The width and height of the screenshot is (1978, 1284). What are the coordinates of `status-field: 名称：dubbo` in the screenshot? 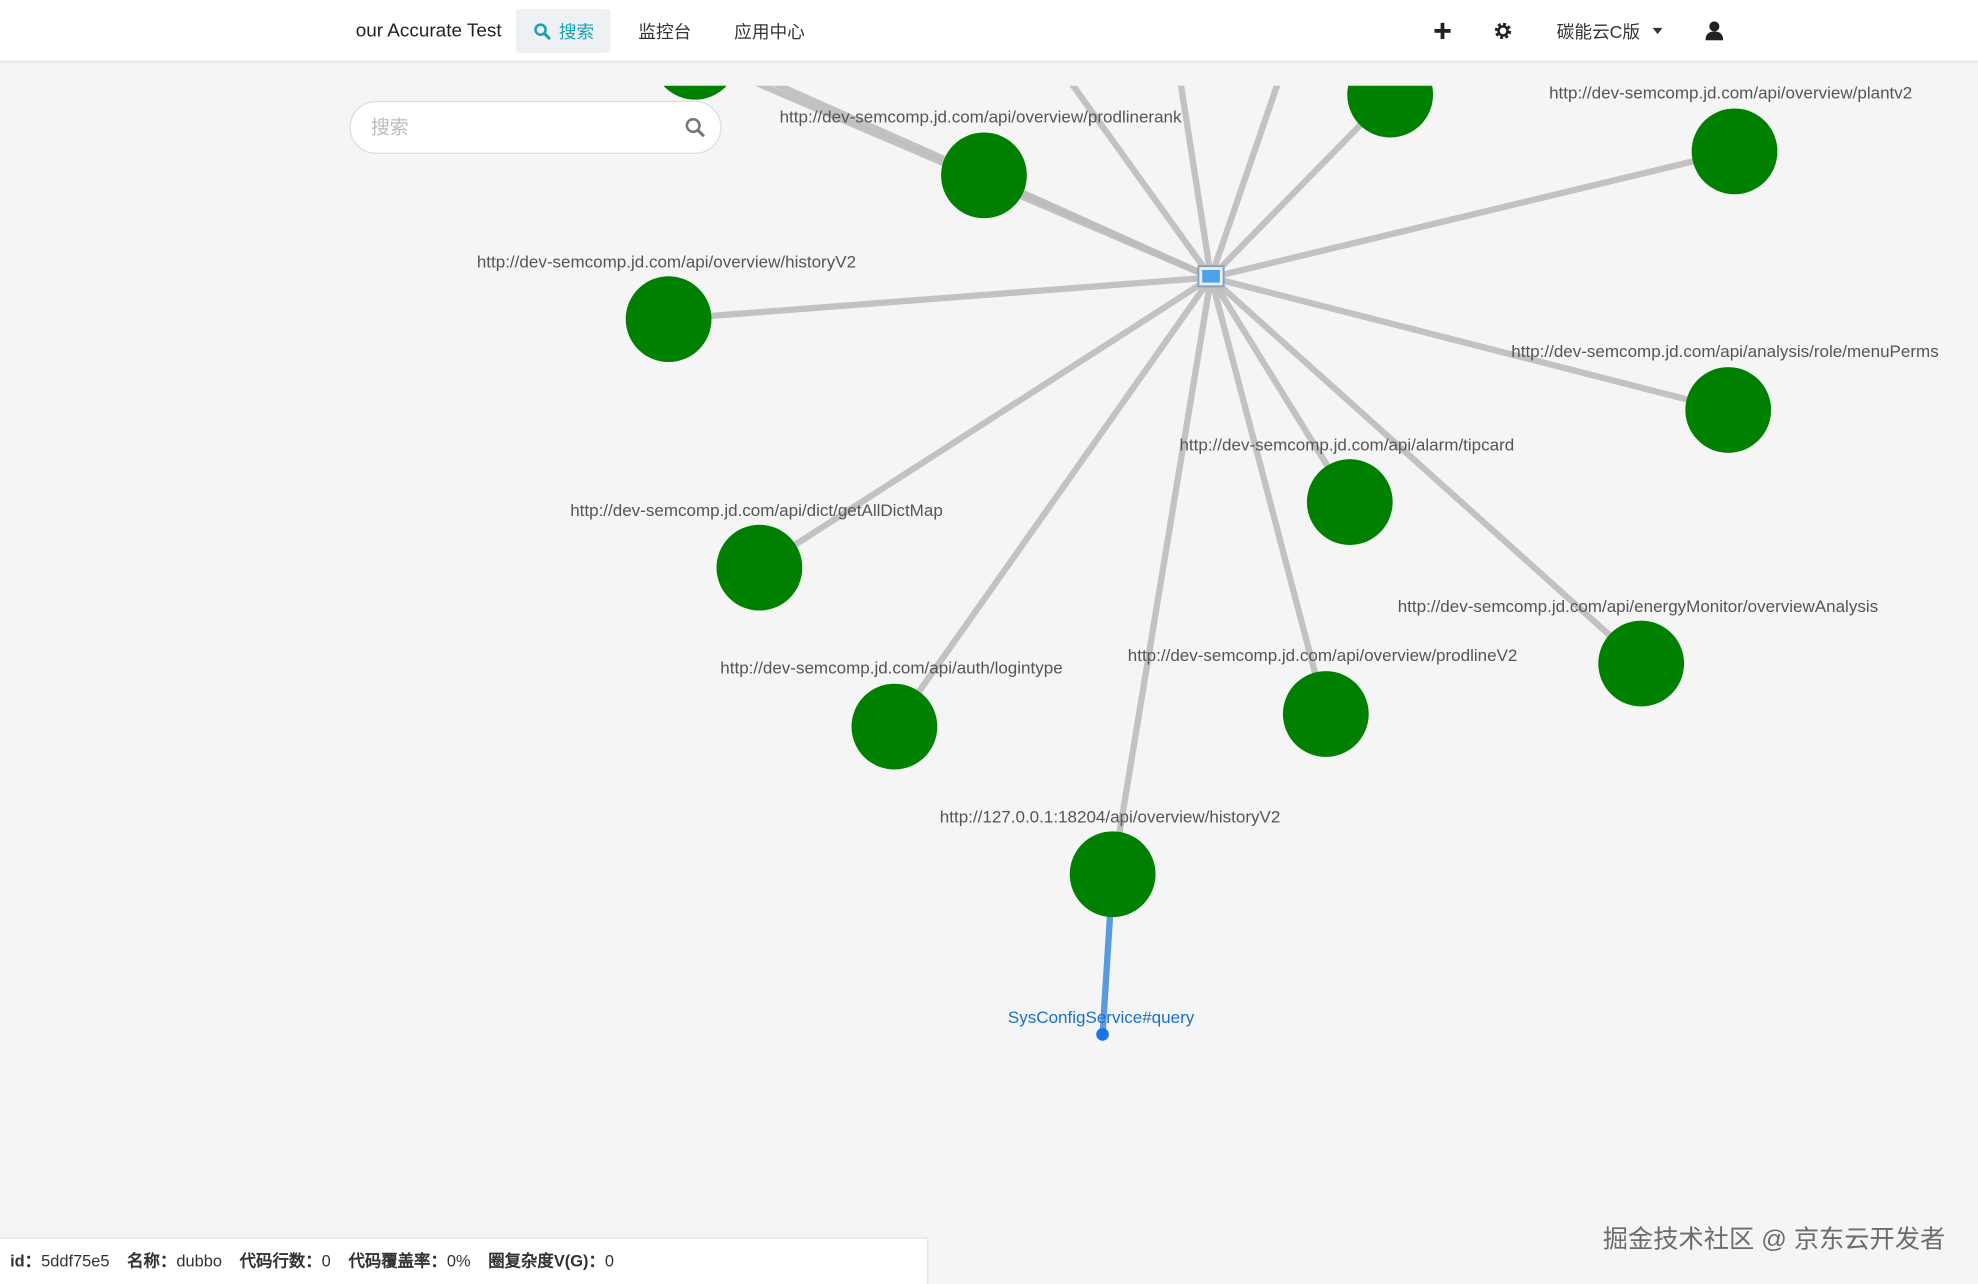 It's located at (174, 1260).